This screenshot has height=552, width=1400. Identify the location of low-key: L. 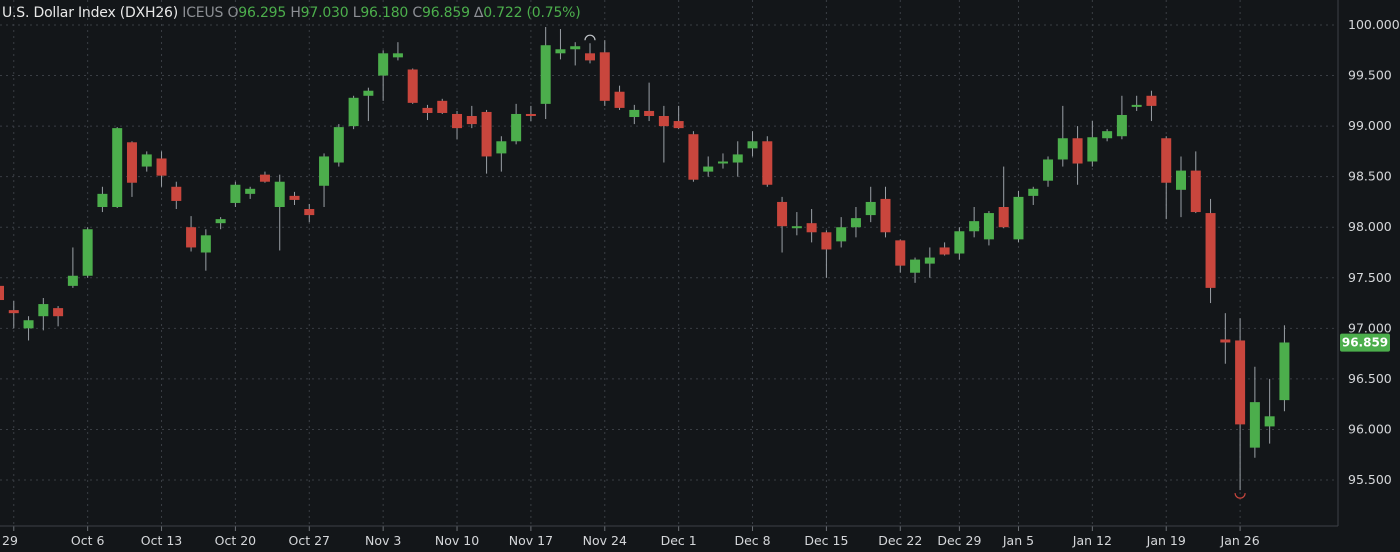
(356, 13).